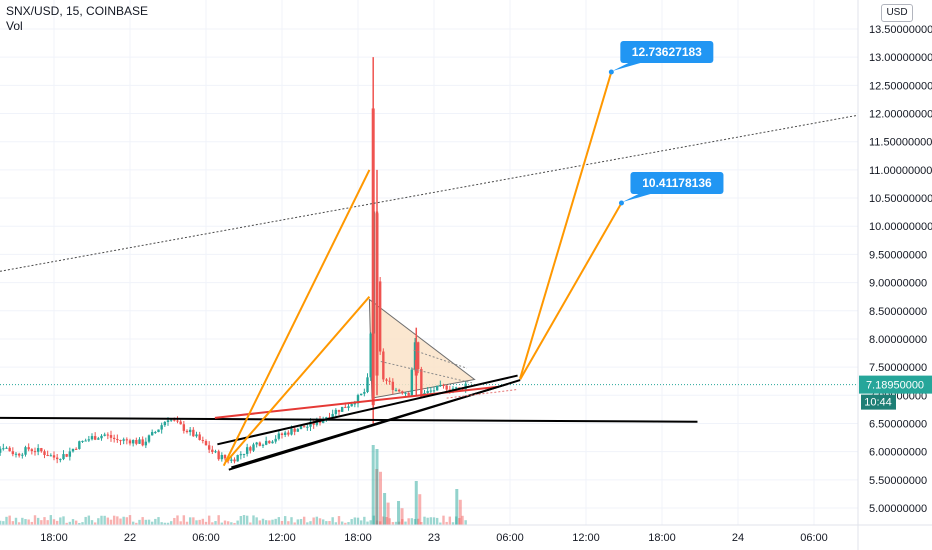  Describe the element at coordinates (367, 410) in the screenshot. I see `channel-upper-line` at that location.